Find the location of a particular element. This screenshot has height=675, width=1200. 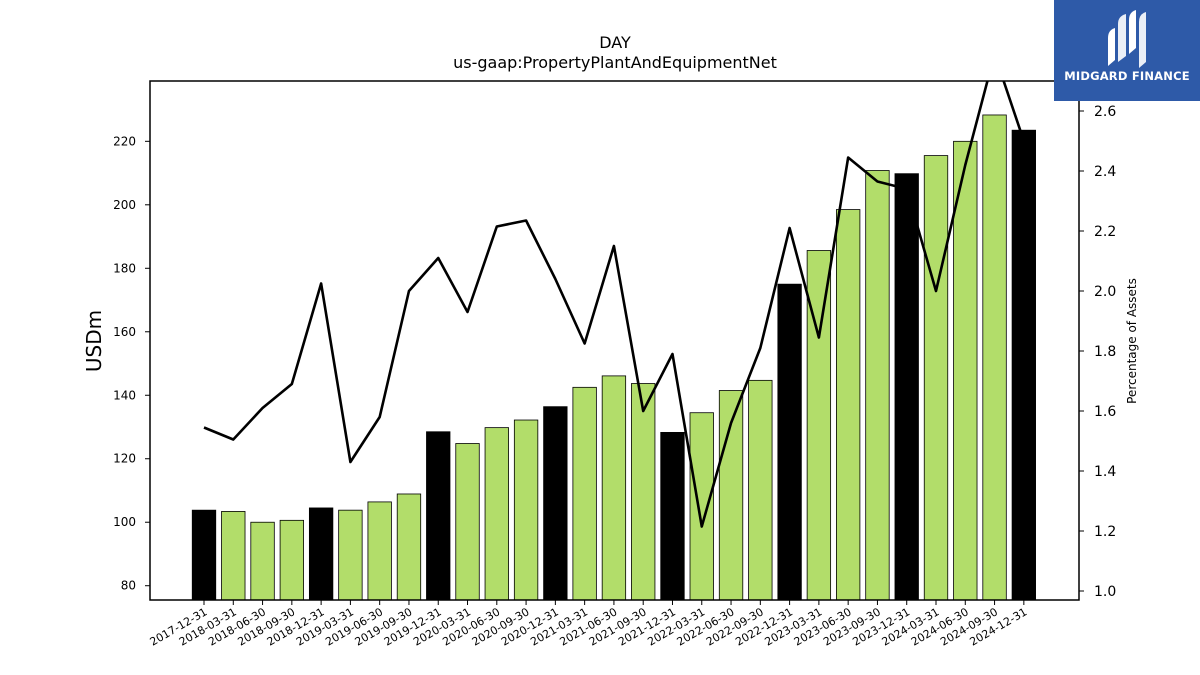

brand-logo: MIDGARD FINANCE is located at coordinates (1127, 50).